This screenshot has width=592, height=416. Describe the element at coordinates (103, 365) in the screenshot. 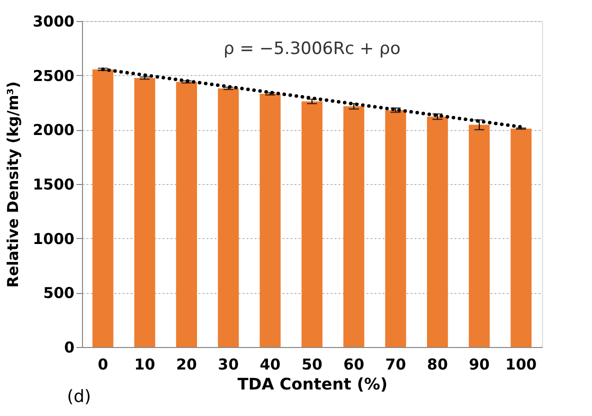

I see `x-tick-label: 0` at that location.